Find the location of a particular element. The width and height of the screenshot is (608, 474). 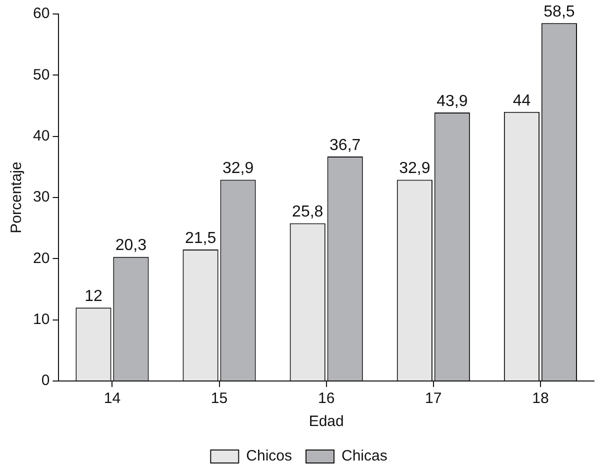

y-tick-label: 60 is located at coordinates (41, 13).